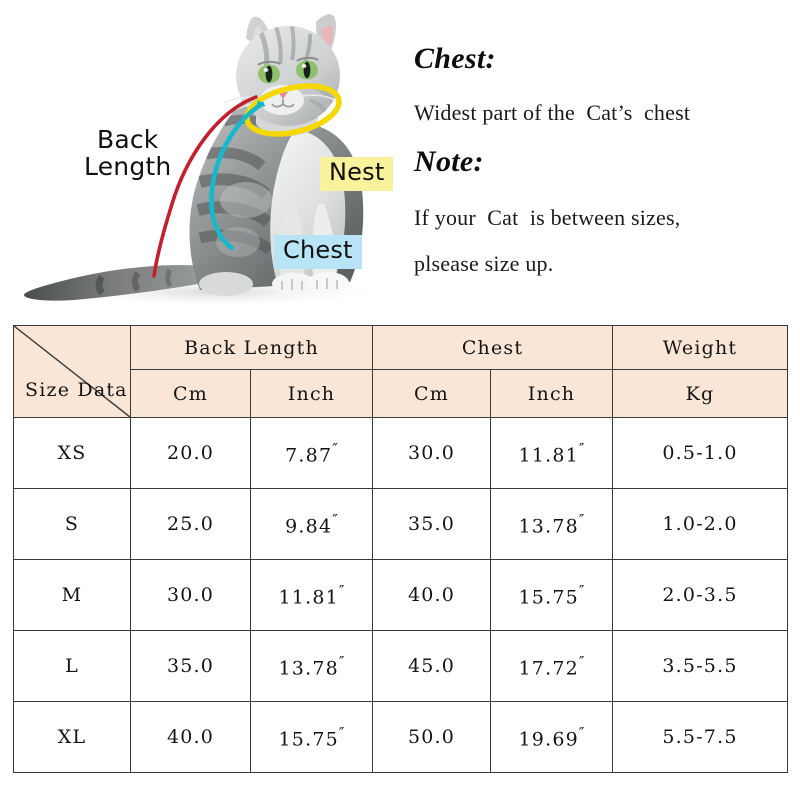 This screenshot has width=800, height=800. What do you see at coordinates (190, 595) in the screenshot?
I see `row-back-length-cm: 30.0` at bounding box center [190, 595].